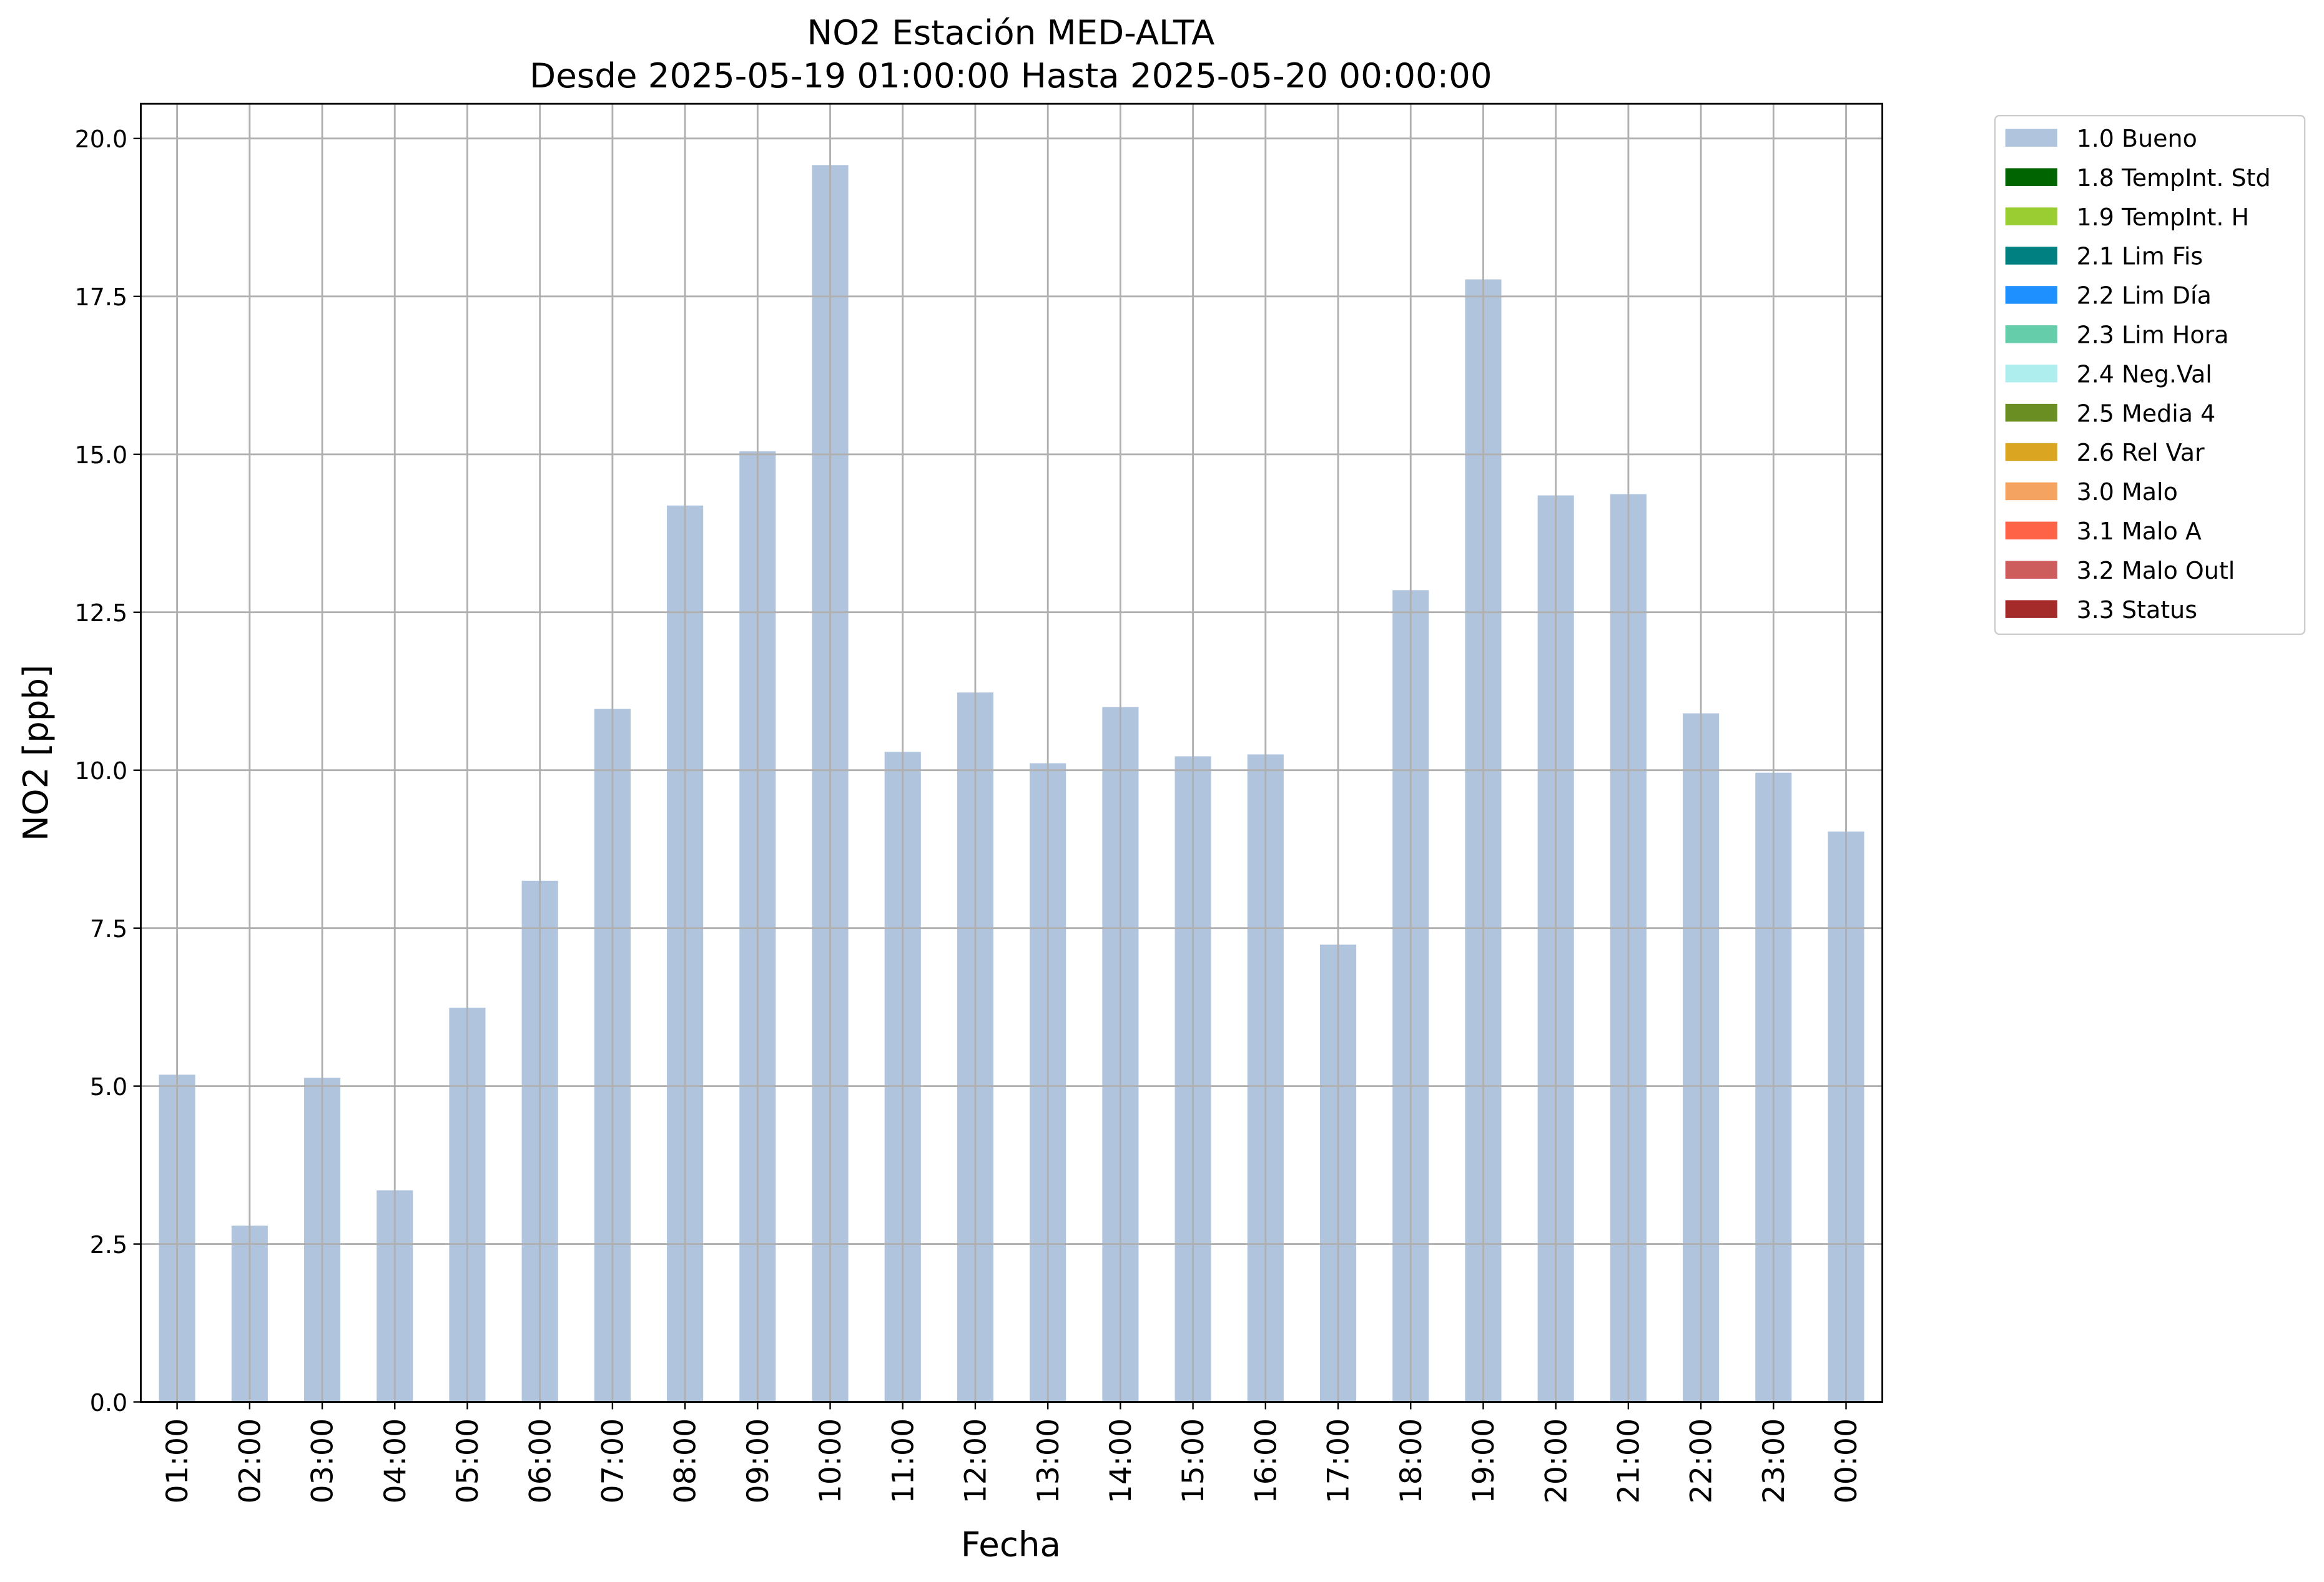  I want to click on y-tick-label: 17.5, so click(101, 297).